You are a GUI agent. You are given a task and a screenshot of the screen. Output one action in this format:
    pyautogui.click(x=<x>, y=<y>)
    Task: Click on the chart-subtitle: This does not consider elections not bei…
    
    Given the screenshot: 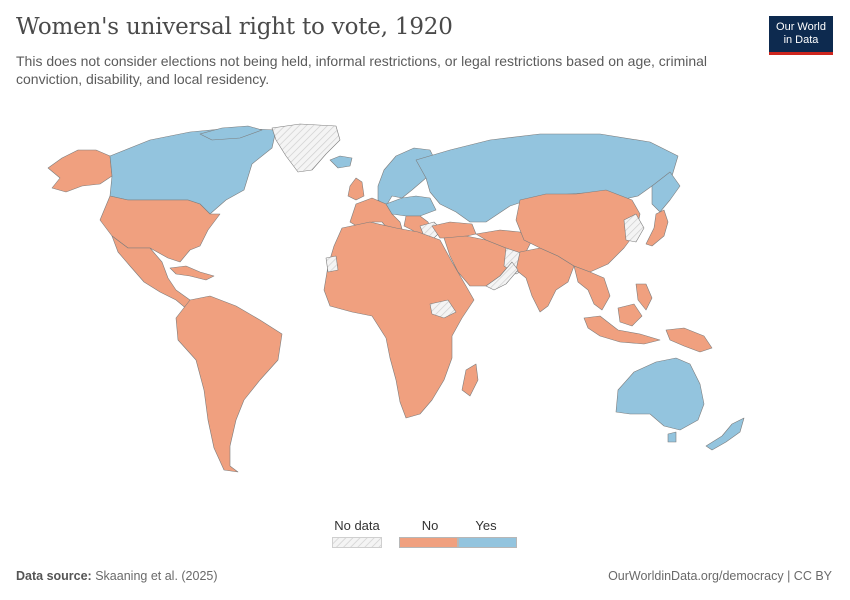 What is the action you would take?
    pyautogui.click(x=362, y=70)
    